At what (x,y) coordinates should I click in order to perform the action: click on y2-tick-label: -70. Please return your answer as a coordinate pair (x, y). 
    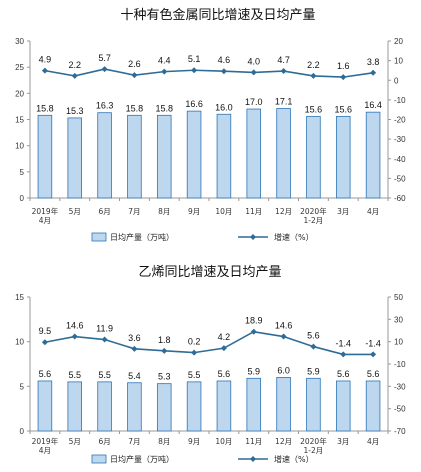
    Looking at the image, I should click on (400, 431).